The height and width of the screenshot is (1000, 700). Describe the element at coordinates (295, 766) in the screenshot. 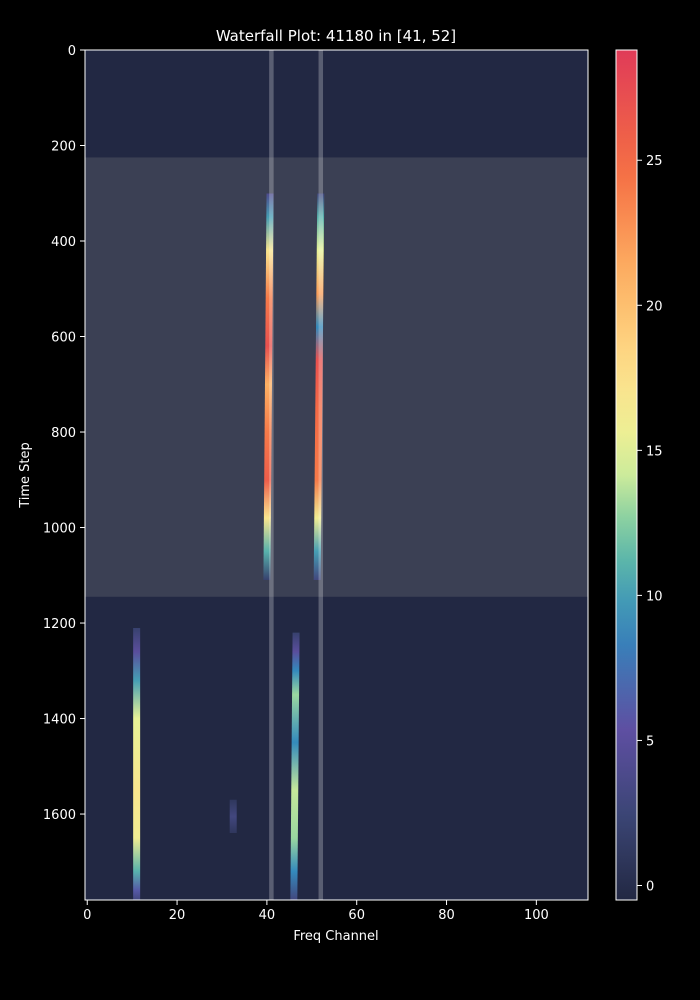

I see `steady-signal-ch46` at that location.